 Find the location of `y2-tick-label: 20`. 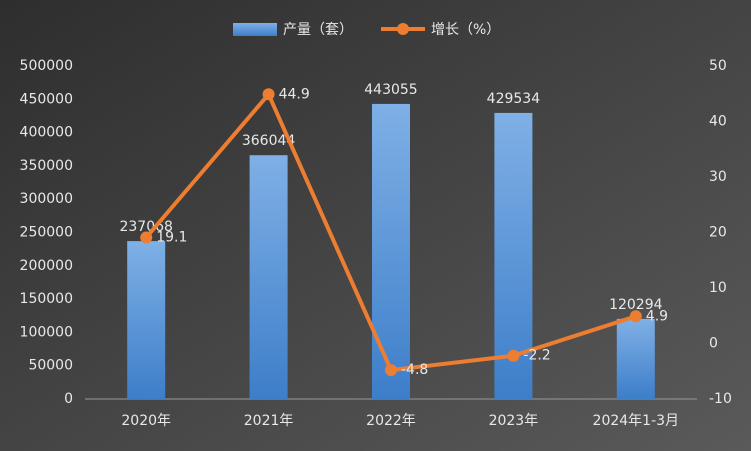

y2-tick-label: 20 is located at coordinates (718, 233).